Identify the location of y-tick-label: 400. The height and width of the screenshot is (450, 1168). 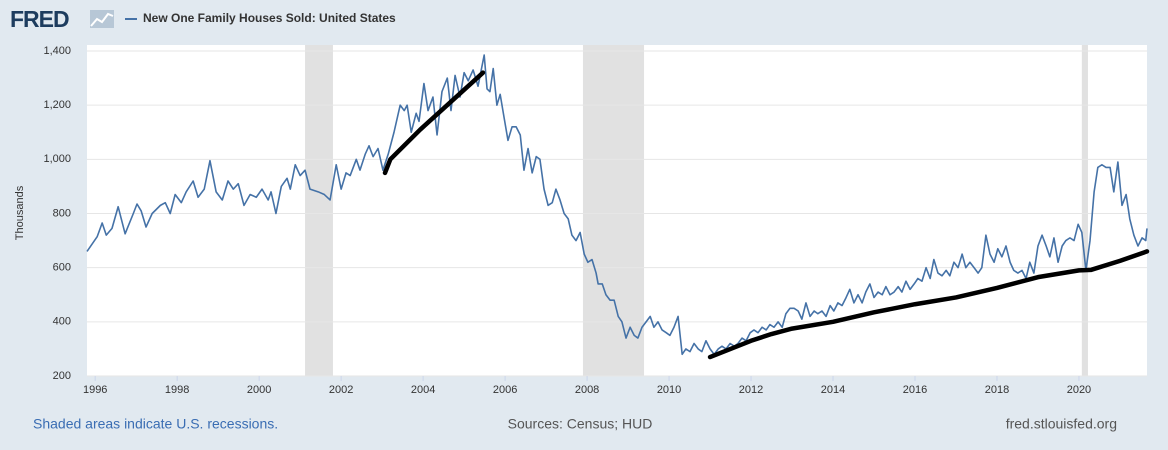
(62, 322).